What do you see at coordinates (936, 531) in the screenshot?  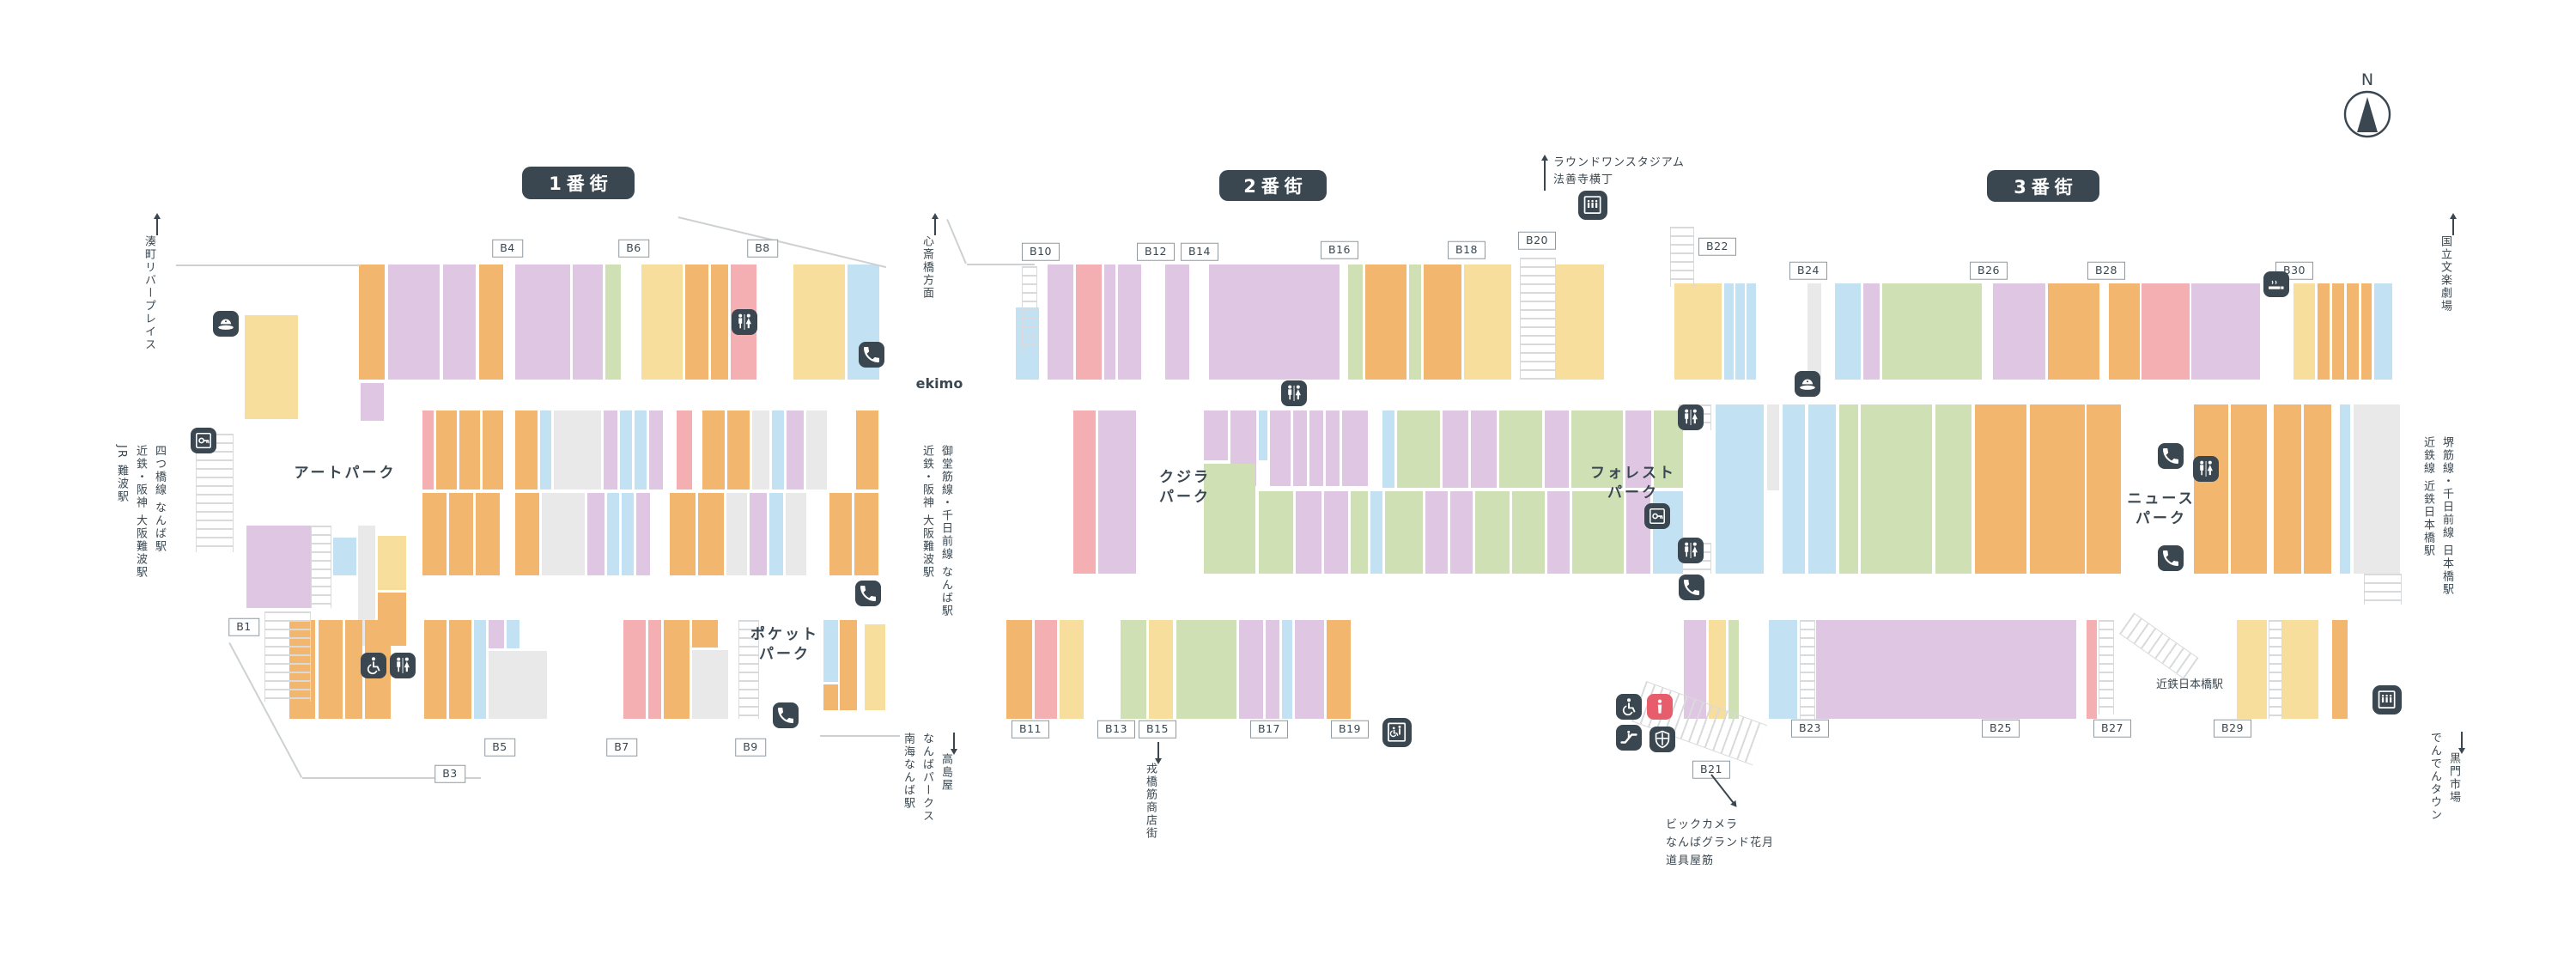 I see `namba-stations-mid-annotation: 御堂筋線・千日前線 なんば駅 近鉄・阪神 大阪難波駅` at bounding box center [936, 531].